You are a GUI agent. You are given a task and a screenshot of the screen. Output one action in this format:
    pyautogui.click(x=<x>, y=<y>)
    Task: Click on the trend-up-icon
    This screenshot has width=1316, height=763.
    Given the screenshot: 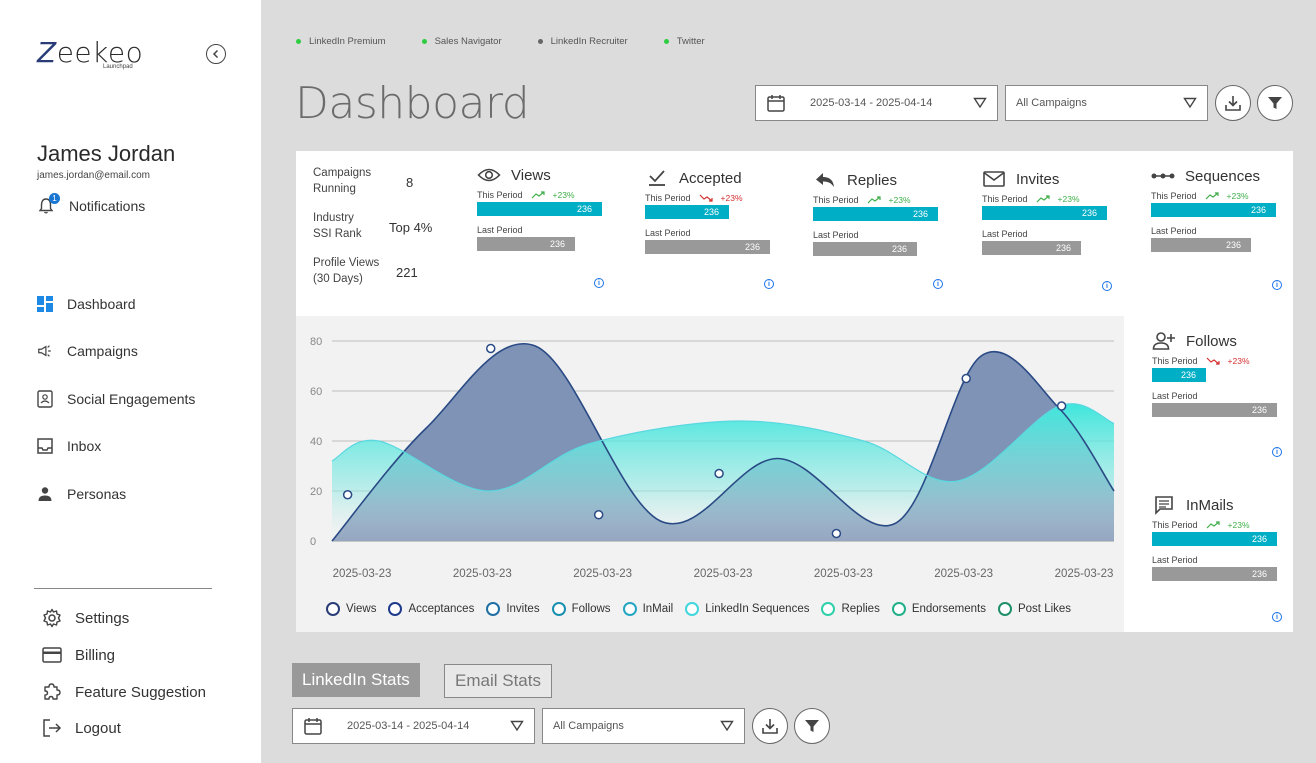 What is the action you would take?
    pyautogui.click(x=1212, y=196)
    